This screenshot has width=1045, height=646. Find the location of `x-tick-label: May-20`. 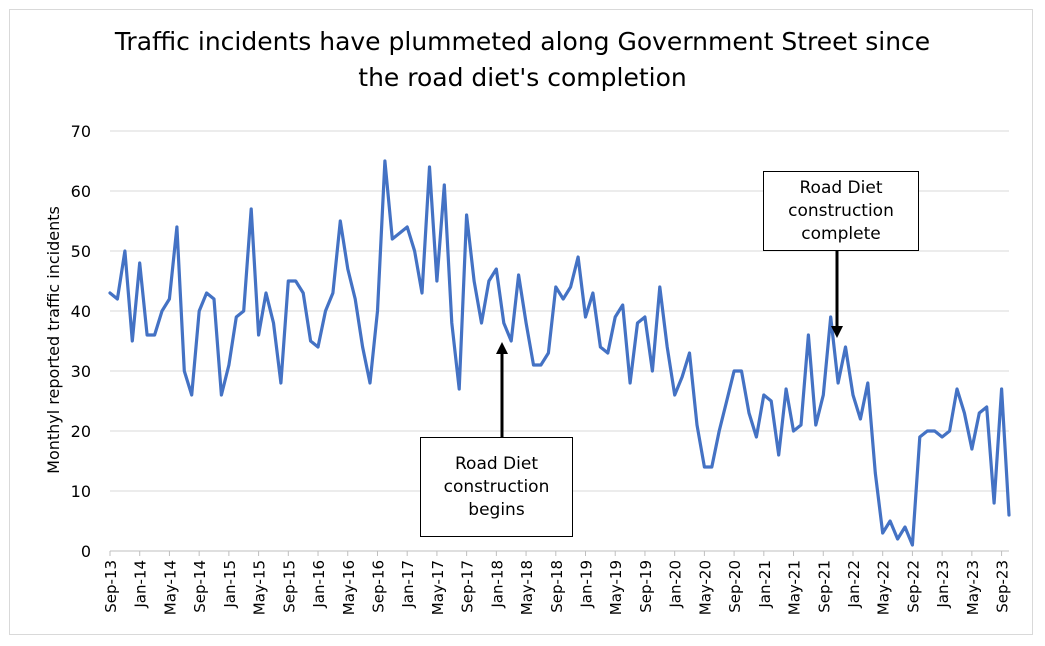

x-tick-label: May-20 is located at coordinates (705, 587).